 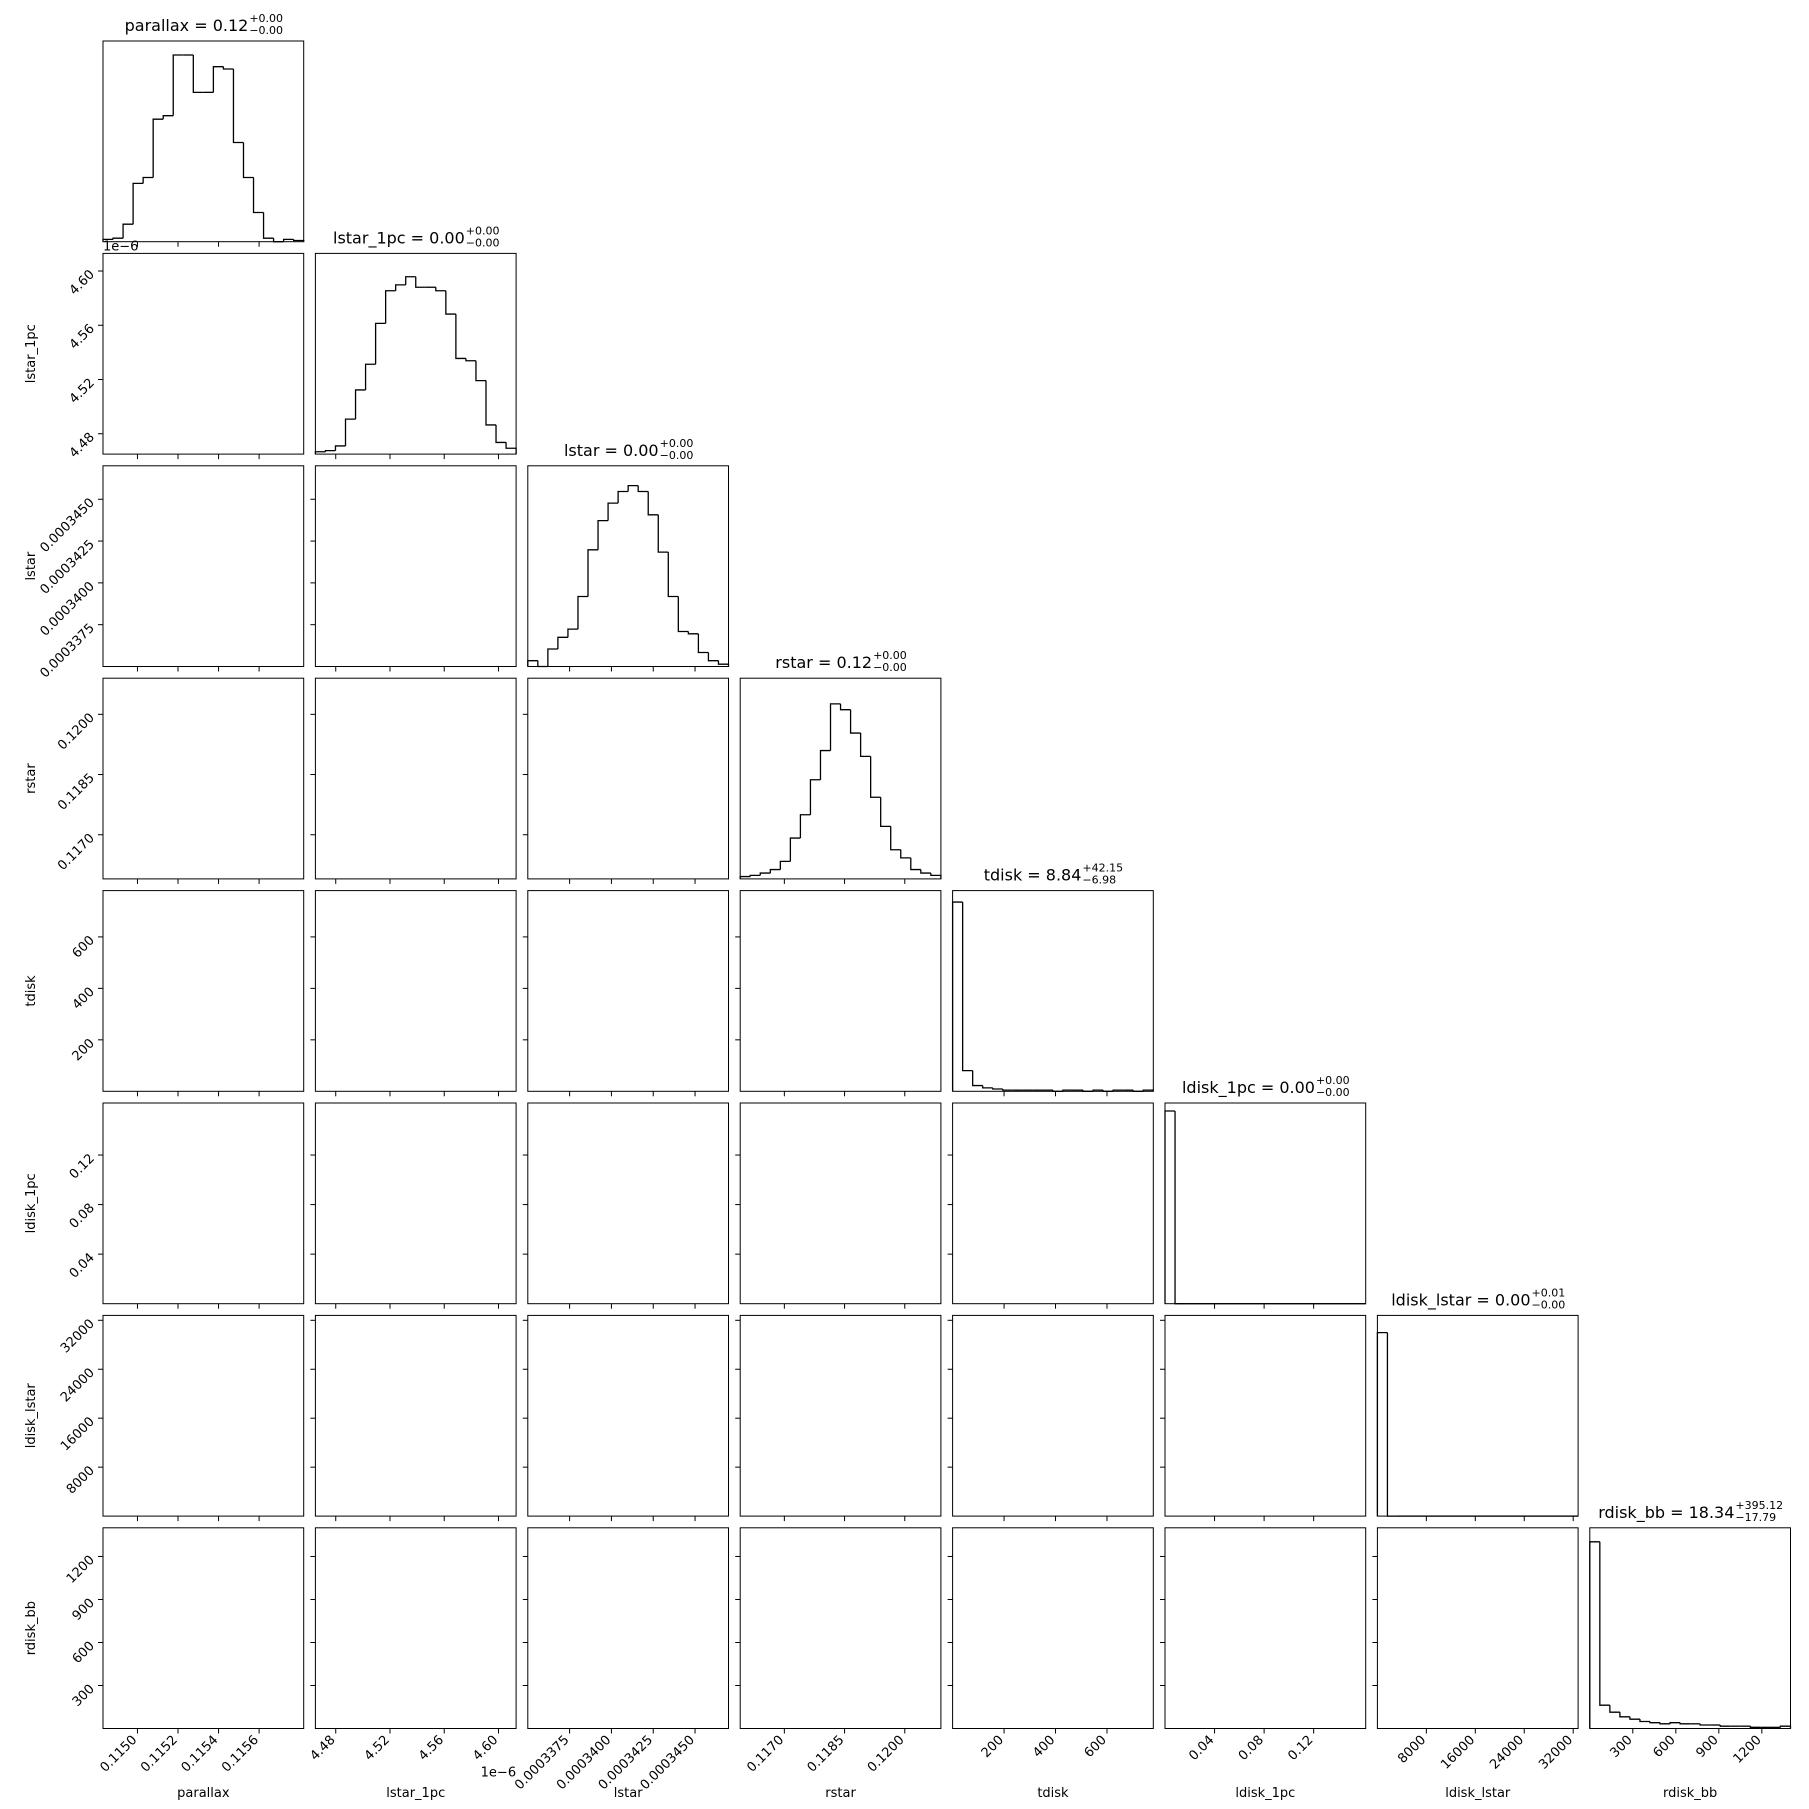 I want to click on panel-title: ldisk_1pc = 0.00, so click(x=1248, y=1088).